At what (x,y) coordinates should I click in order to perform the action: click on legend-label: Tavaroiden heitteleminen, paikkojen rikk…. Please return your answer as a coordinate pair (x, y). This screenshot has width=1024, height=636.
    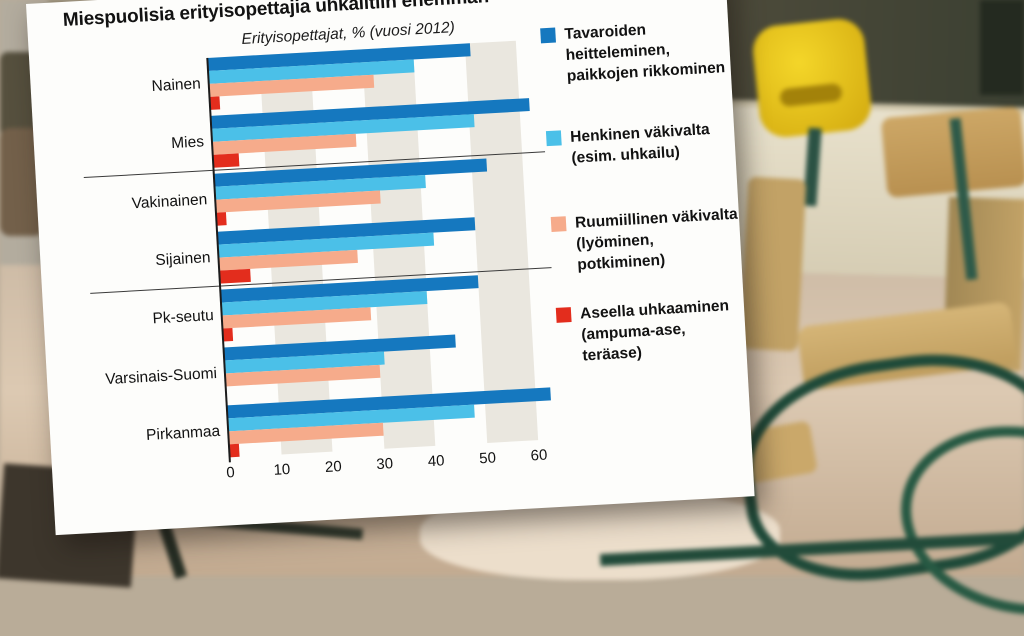
    Looking at the image, I should click on (645, 53).